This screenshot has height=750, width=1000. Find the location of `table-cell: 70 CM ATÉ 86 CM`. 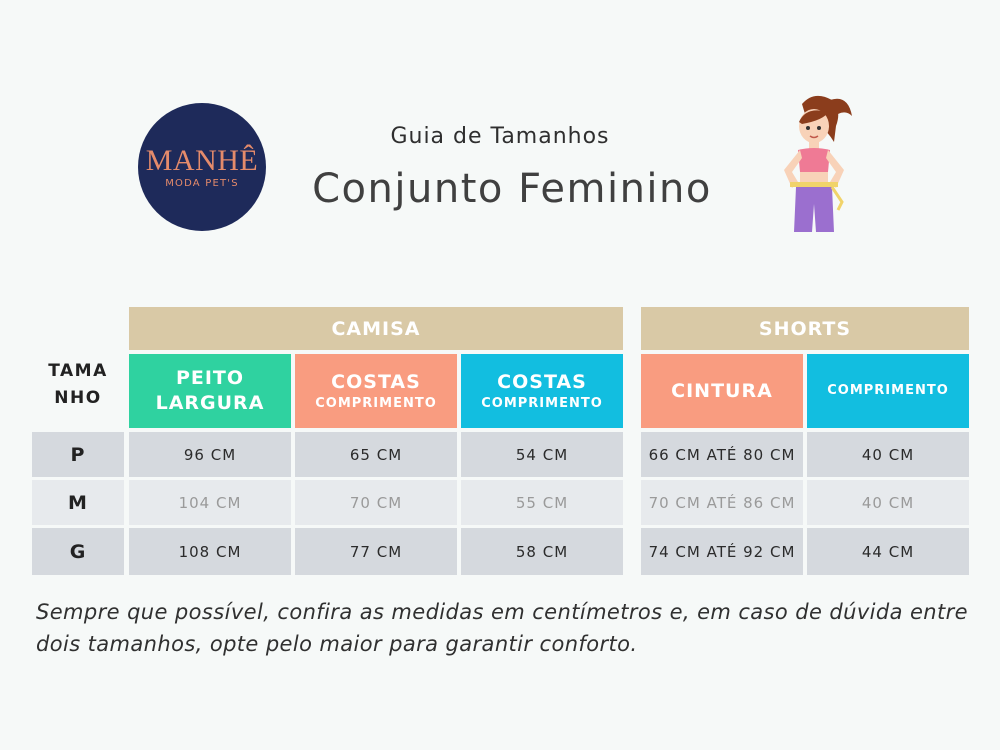

table-cell: 70 CM ATÉ 86 CM is located at coordinates (722, 502).